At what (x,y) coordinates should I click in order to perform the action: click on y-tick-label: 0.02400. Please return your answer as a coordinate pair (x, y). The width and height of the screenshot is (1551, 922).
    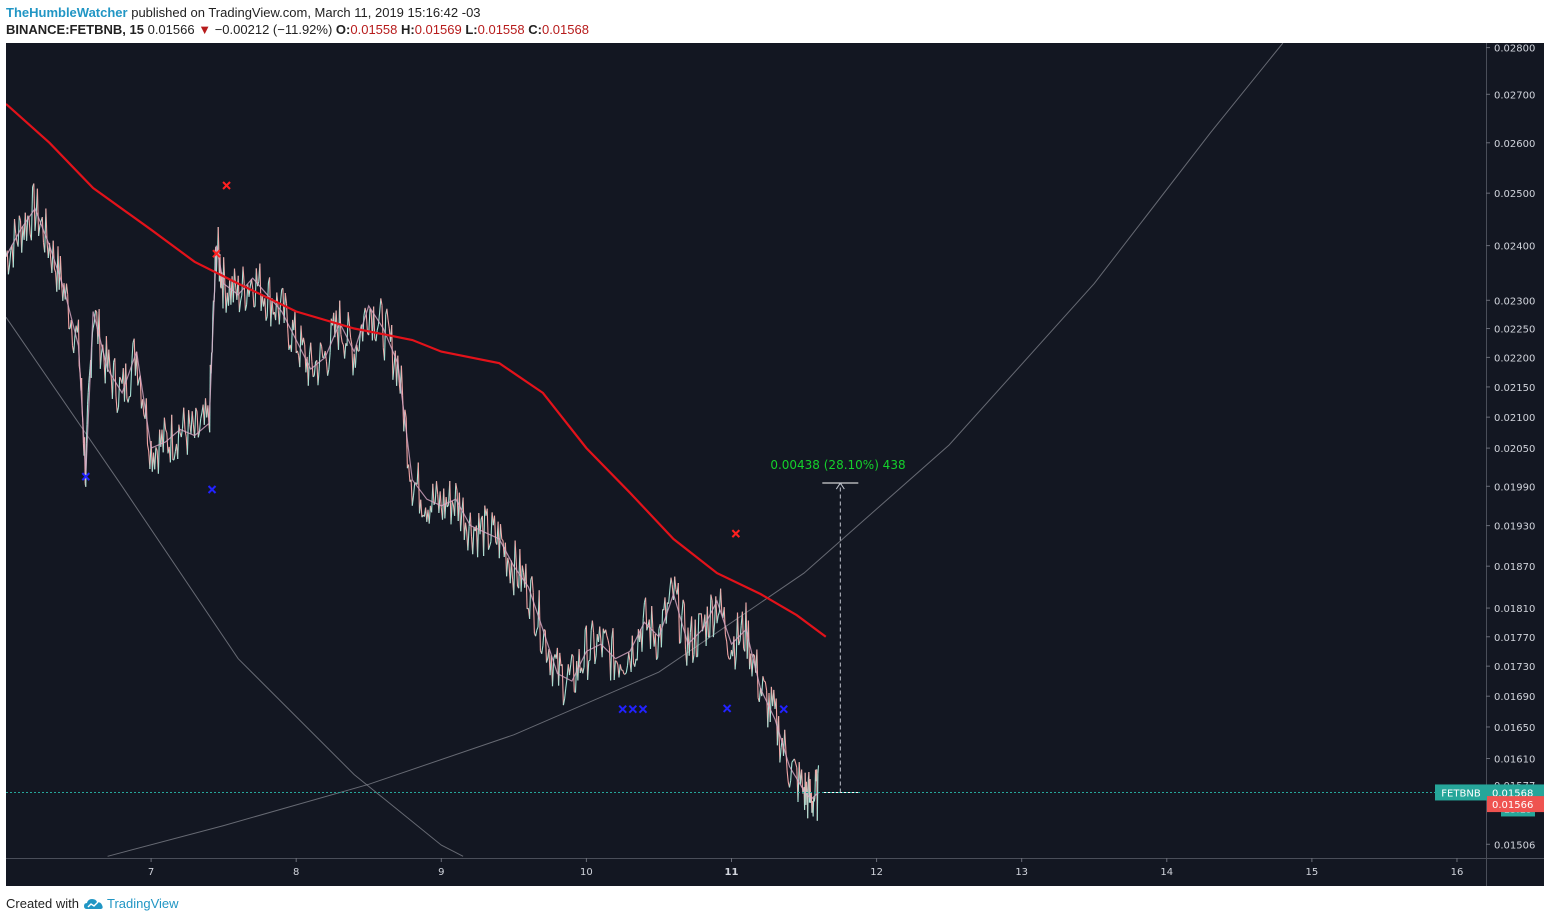
    Looking at the image, I should click on (1514, 247).